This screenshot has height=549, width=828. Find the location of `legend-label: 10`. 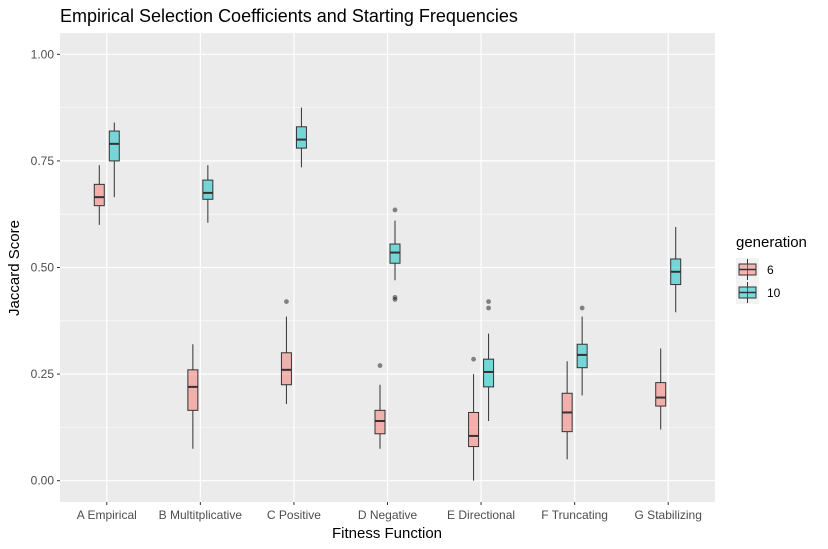

legend-label: 10 is located at coordinates (774, 293).